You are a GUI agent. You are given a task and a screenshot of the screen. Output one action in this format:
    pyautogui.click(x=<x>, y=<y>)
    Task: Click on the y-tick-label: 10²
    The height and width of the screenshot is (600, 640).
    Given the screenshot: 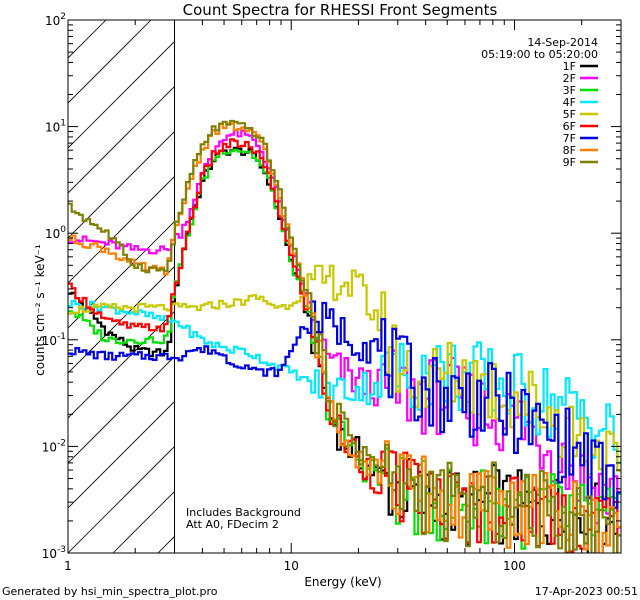 What is the action you would take?
    pyautogui.click(x=55, y=20)
    